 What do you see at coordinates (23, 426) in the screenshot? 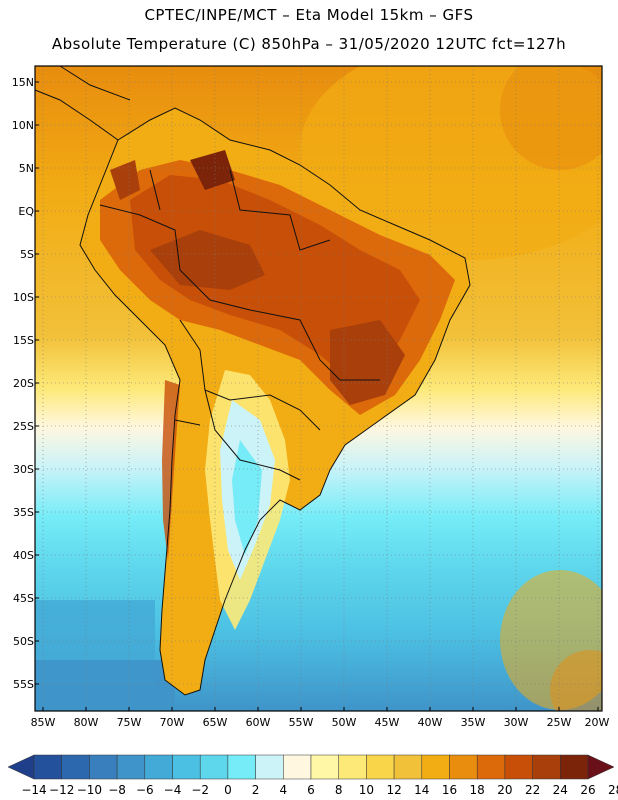
I see `lat-label: 25S` at bounding box center [23, 426].